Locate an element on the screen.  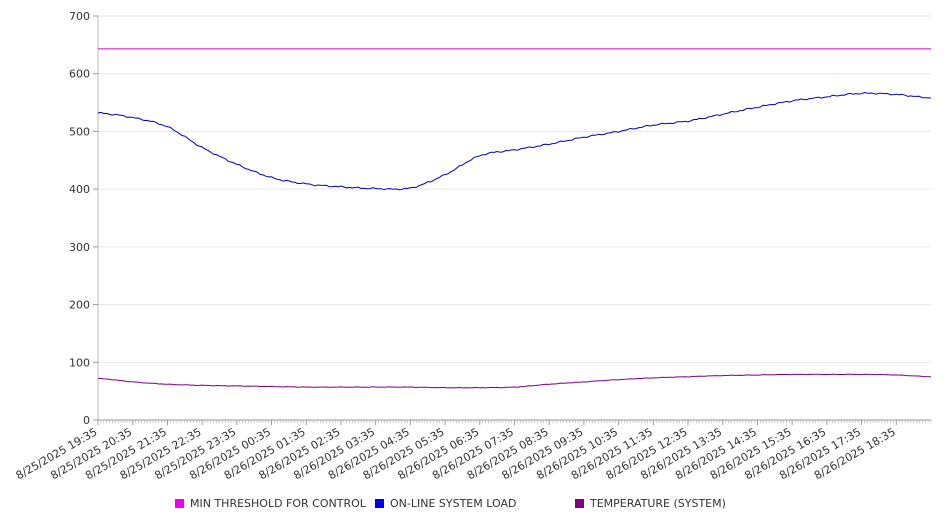
y-tick-label: 300 is located at coordinates (79, 247).